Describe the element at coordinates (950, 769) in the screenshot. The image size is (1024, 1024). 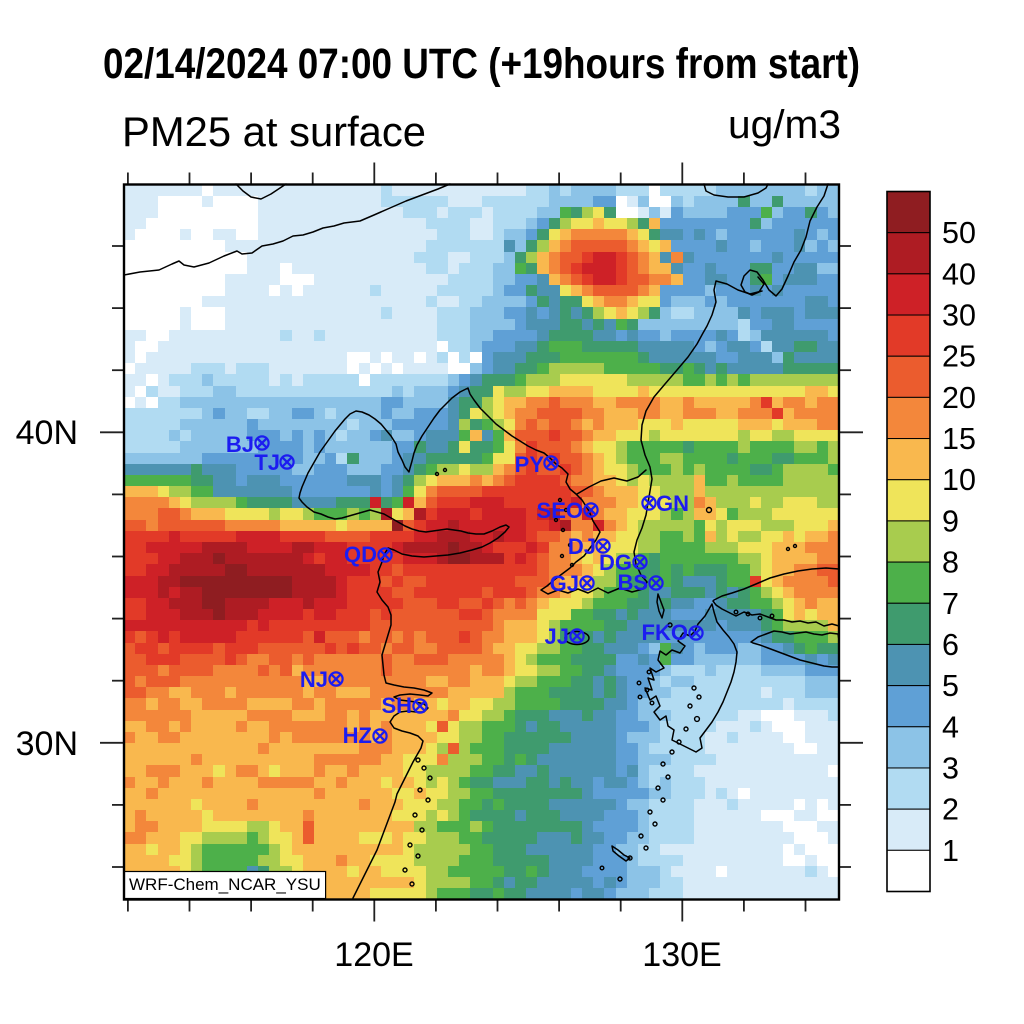
I see `svg-text: 3` at that location.